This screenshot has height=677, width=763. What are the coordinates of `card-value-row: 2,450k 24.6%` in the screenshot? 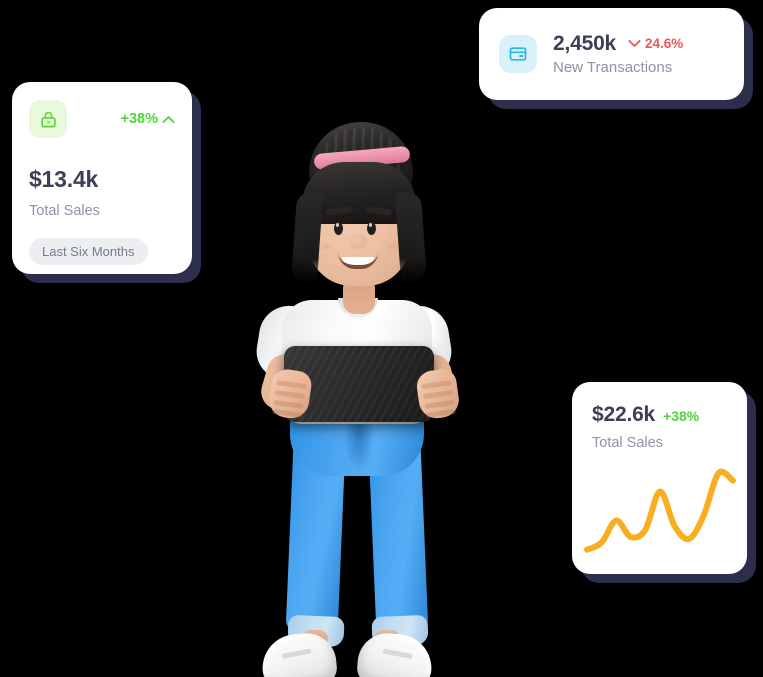 It's located at (618, 43).